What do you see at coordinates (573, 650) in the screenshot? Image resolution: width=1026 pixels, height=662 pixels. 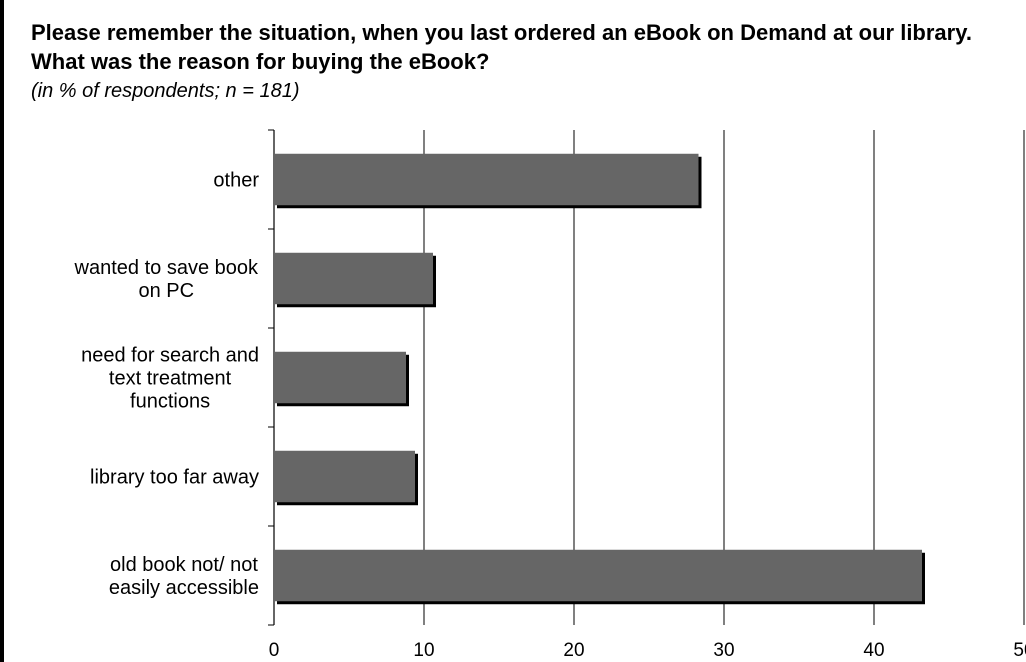 I see `x-tick-label: 20` at bounding box center [573, 650].